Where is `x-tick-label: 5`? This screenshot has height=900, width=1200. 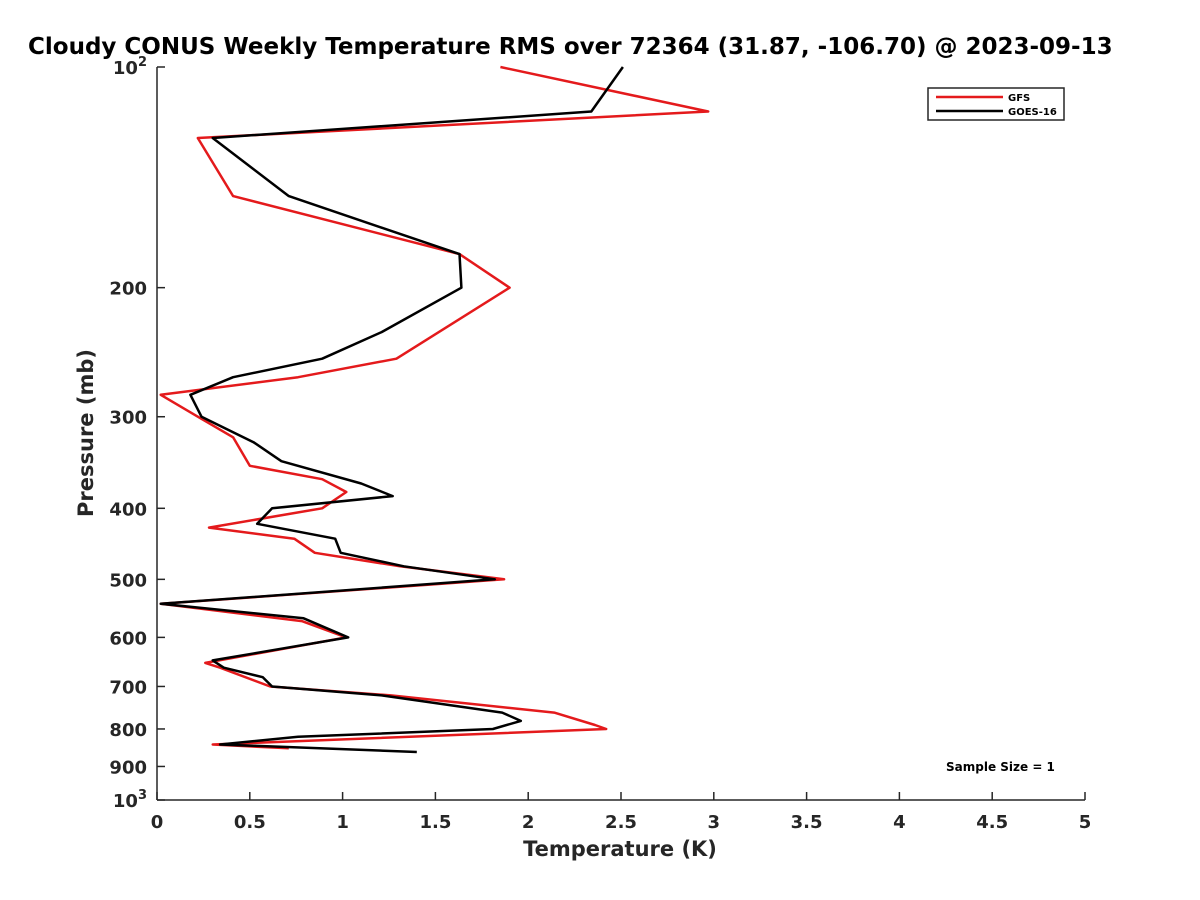
x-tick-label: 5 is located at coordinates (1085, 822).